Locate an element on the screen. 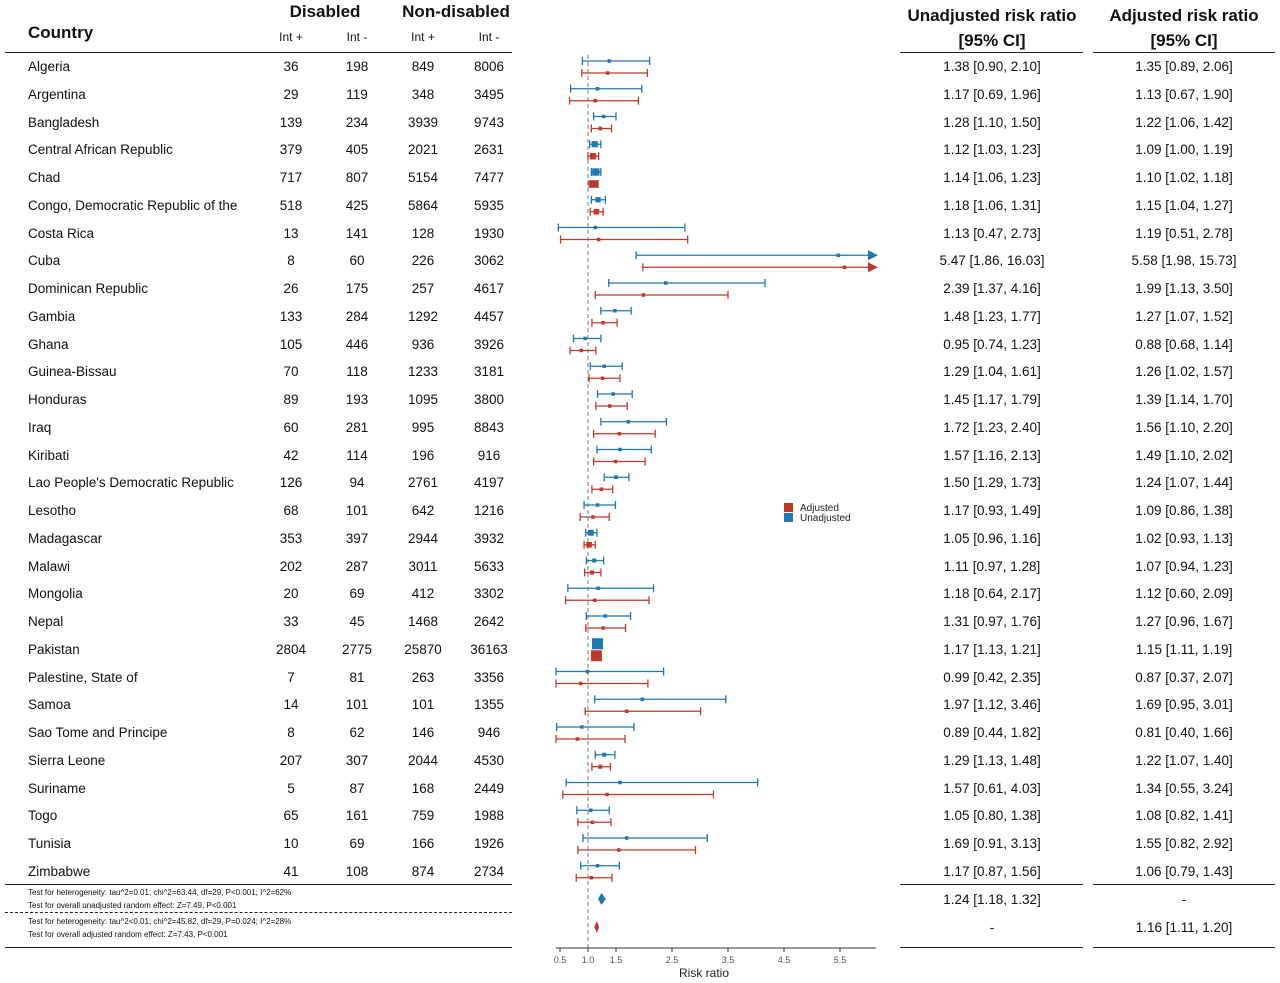 This screenshot has height=983, width=1280. header-rule-left is located at coordinates (258, 52).